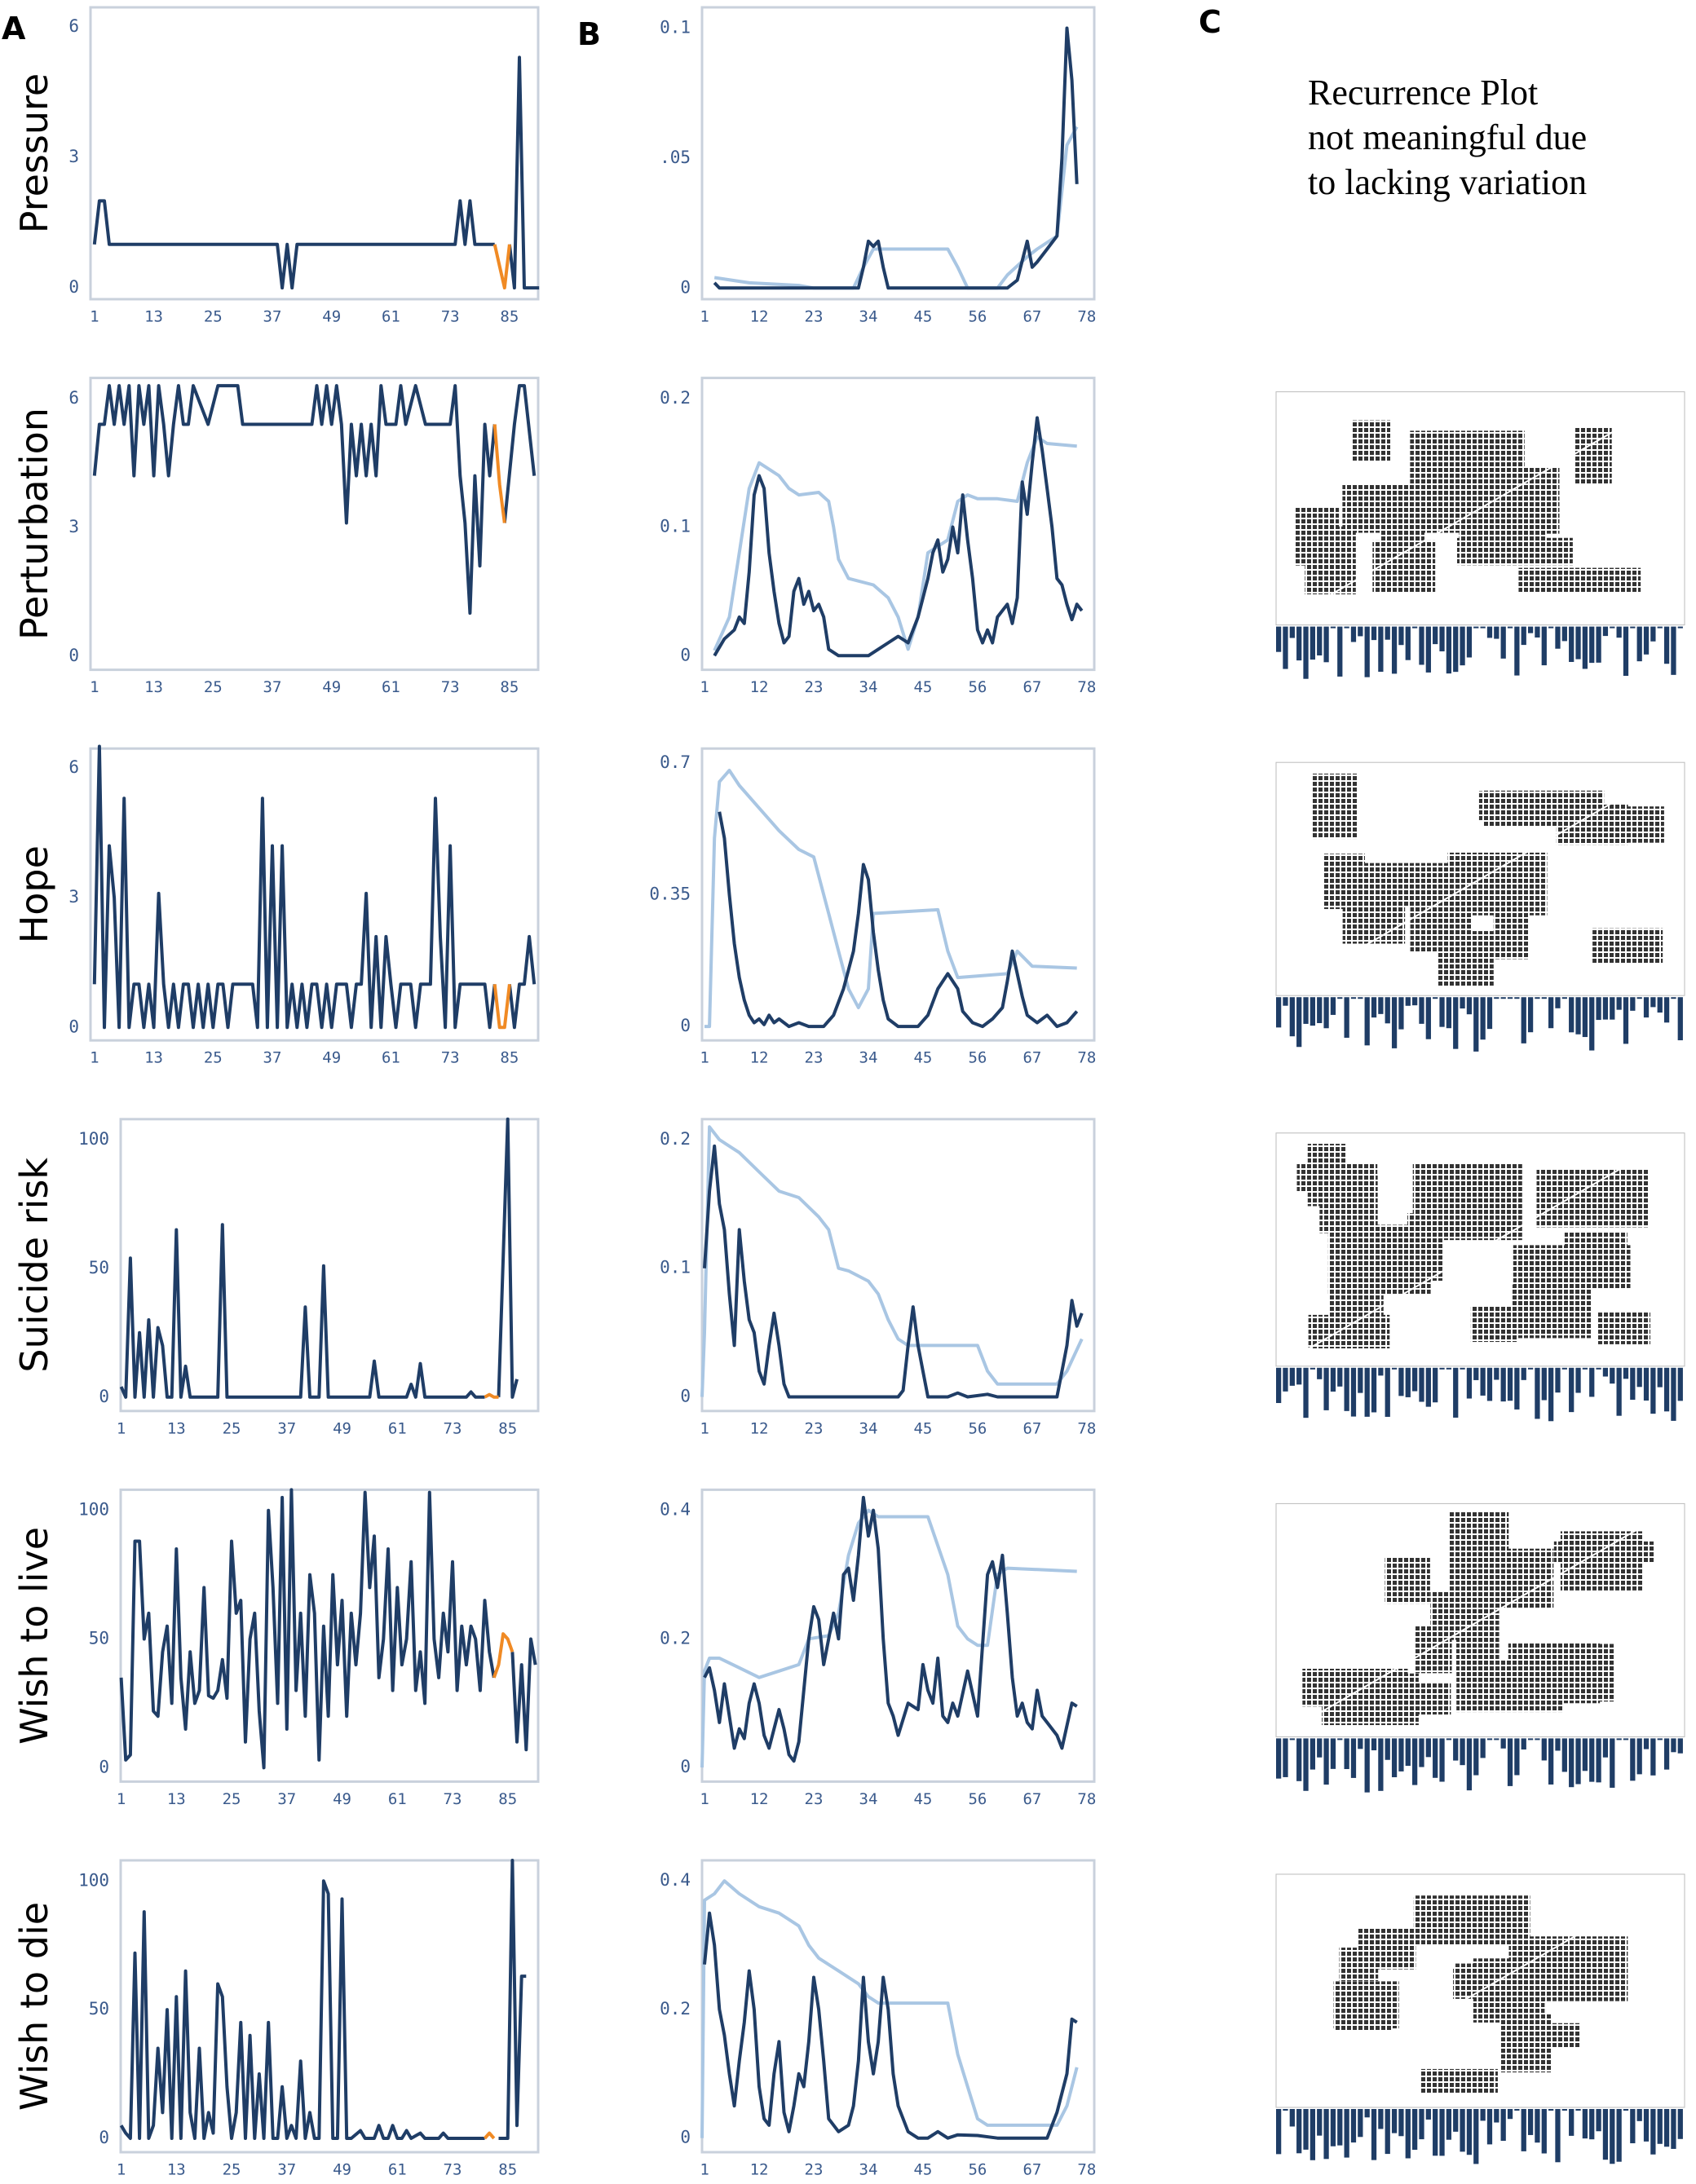  I want to click on y-tick-label: 3, so click(73, 897).